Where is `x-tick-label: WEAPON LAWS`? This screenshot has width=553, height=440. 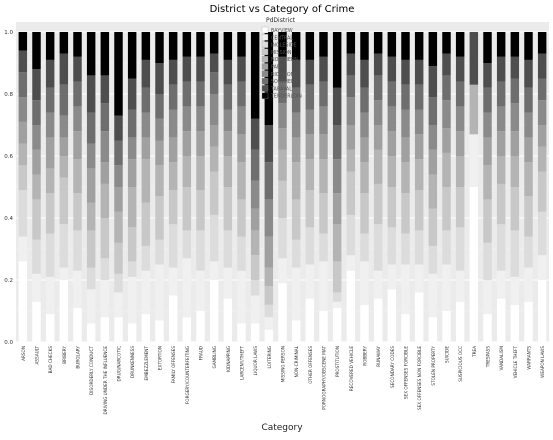
x-tick-label: WEAPON LAWS is located at coordinates (542, 362).